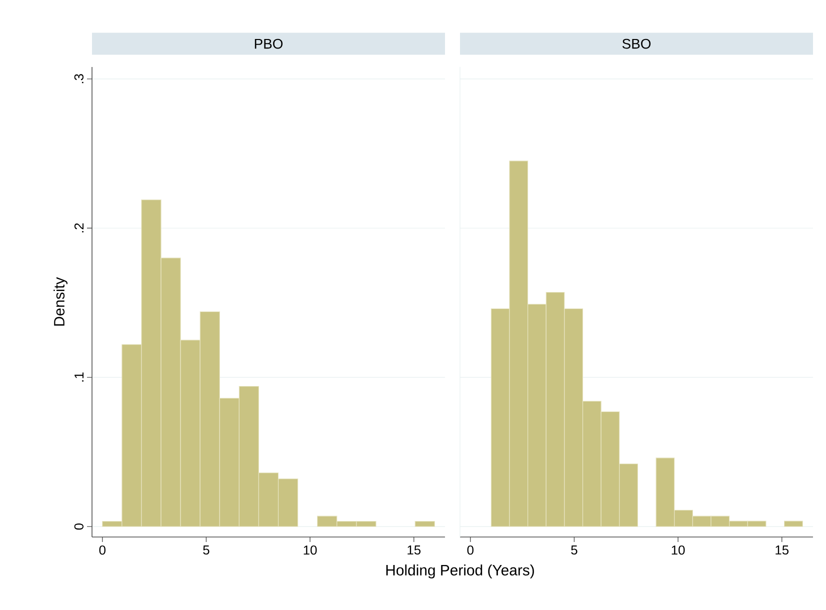 This screenshot has width=826, height=610. I want to click on y-axis-title: Density, so click(61, 301).